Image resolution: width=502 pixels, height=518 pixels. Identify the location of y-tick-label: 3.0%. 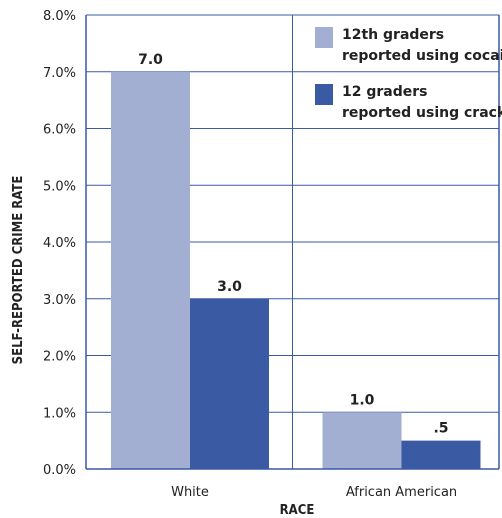
(59, 300).